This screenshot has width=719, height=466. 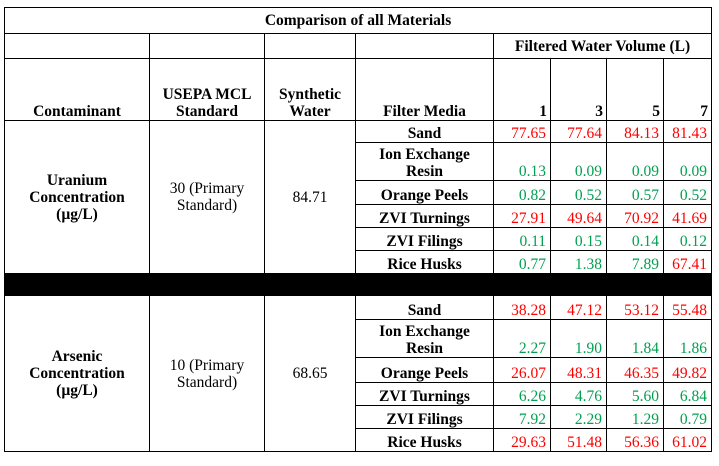 I want to click on section-divider, so click(x=358, y=284).